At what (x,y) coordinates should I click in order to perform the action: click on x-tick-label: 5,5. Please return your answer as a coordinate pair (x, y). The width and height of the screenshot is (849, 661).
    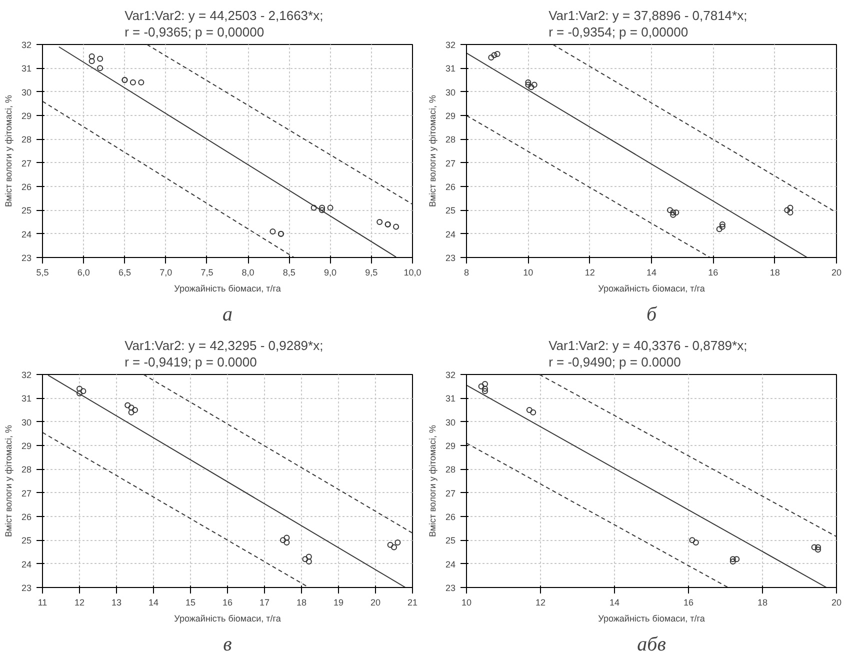
    Looking at the image, I should click on (42, 273).